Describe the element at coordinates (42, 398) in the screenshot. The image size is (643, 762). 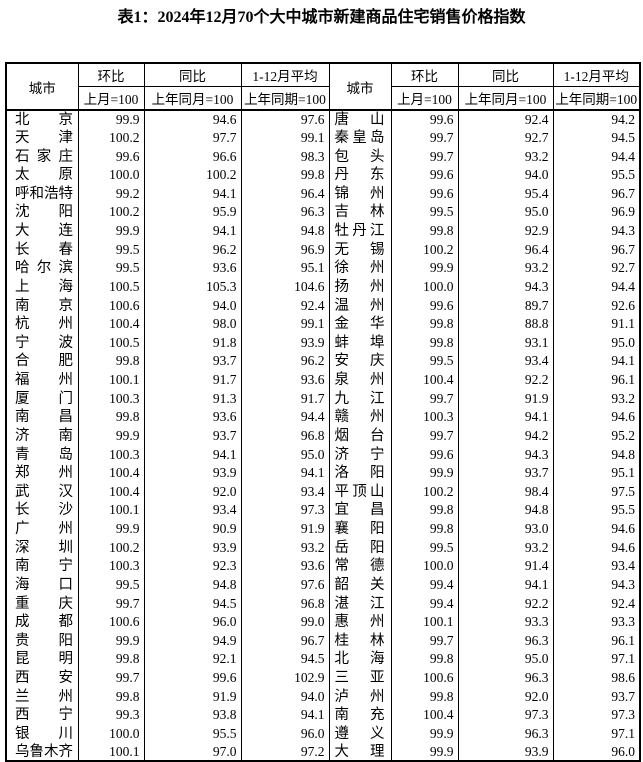
I see `city-cell: 厦门` at that location.